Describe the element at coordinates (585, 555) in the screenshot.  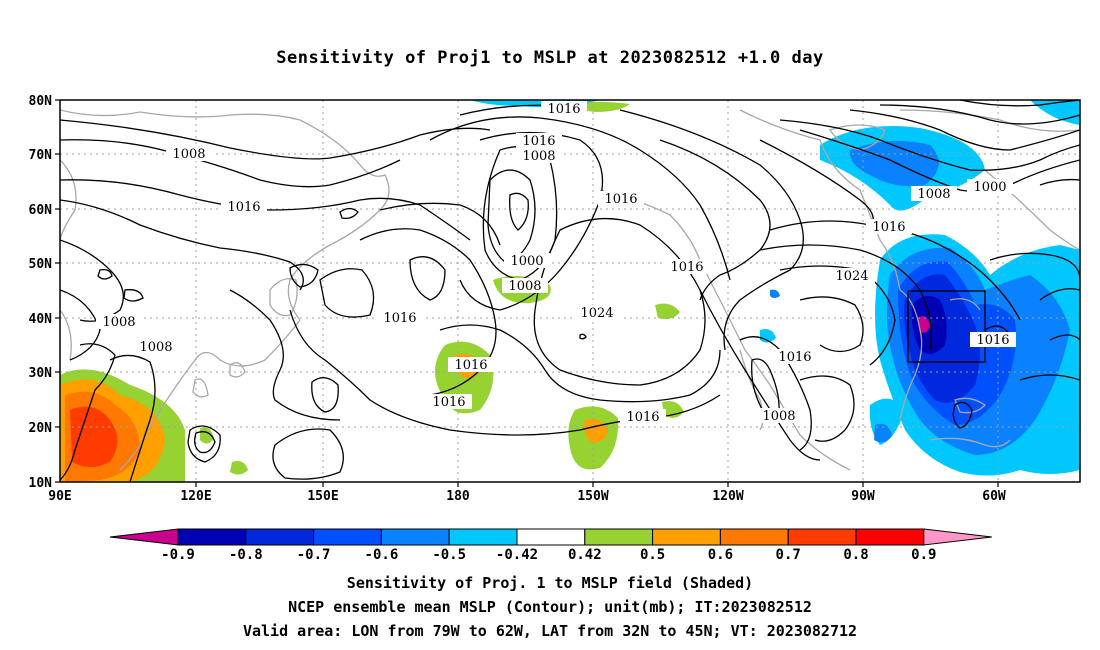
I see `colorbar-label: 0.42` at that location.